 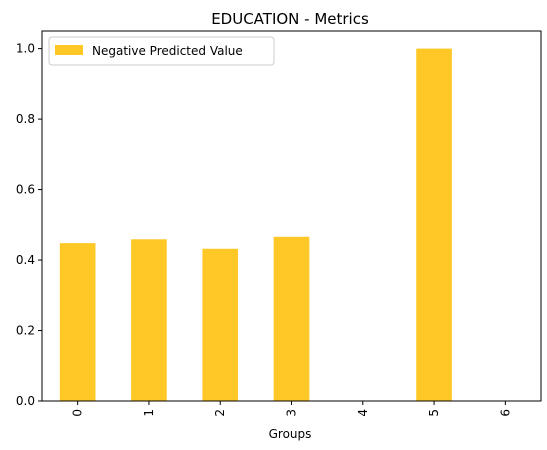 What do you see at coordinates (434, 413) in the screenshot?
I see `x-tick-label: 5` at bounding box center [434, 413].